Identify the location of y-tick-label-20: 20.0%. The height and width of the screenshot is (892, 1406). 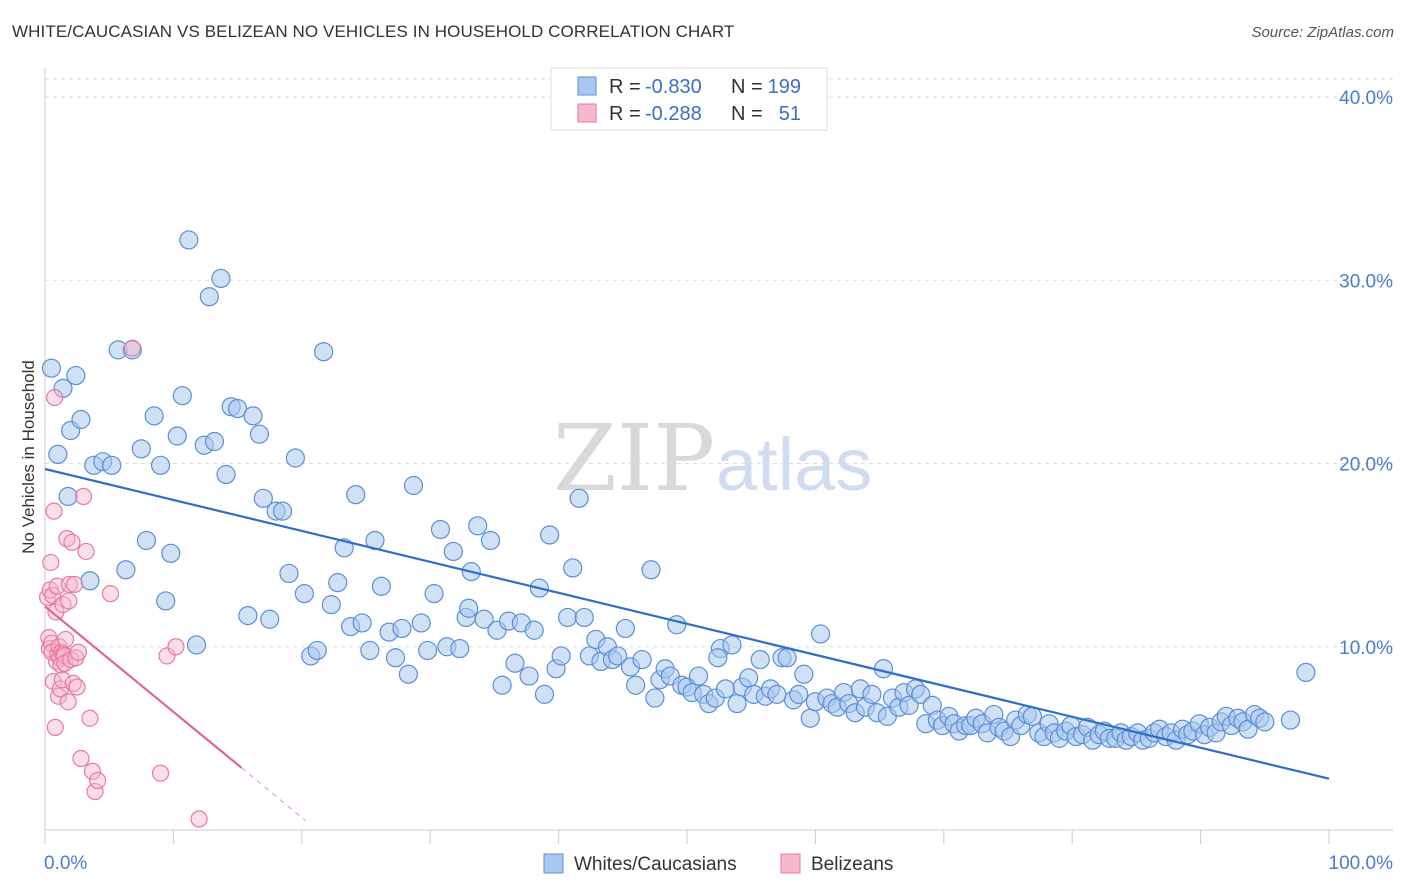
(1366, 465).